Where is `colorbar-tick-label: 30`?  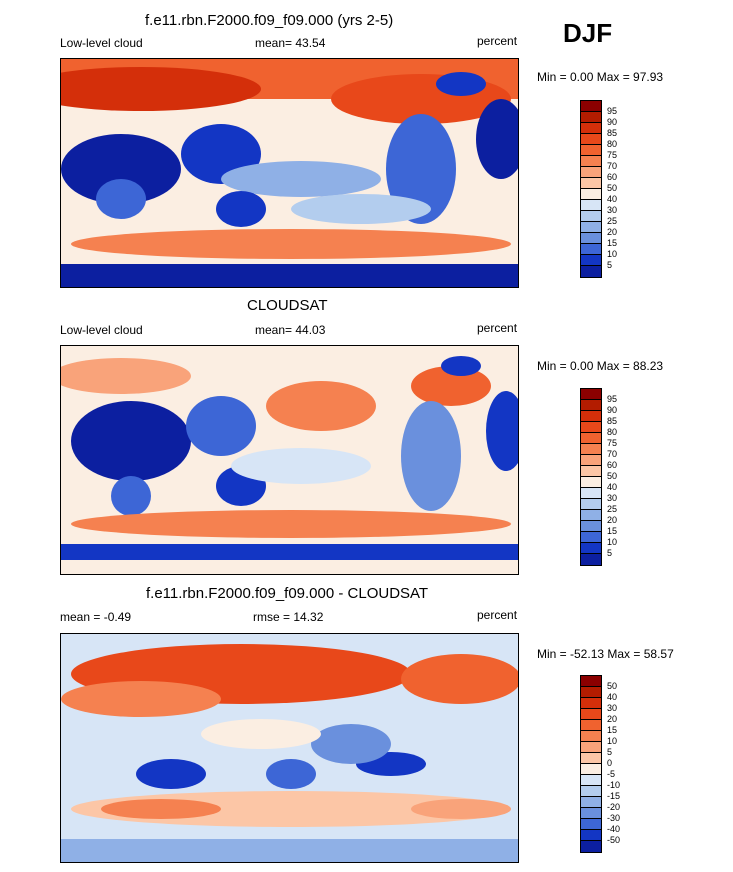 colorbar-tick-label: 30 is located at coordinates (612, 210).